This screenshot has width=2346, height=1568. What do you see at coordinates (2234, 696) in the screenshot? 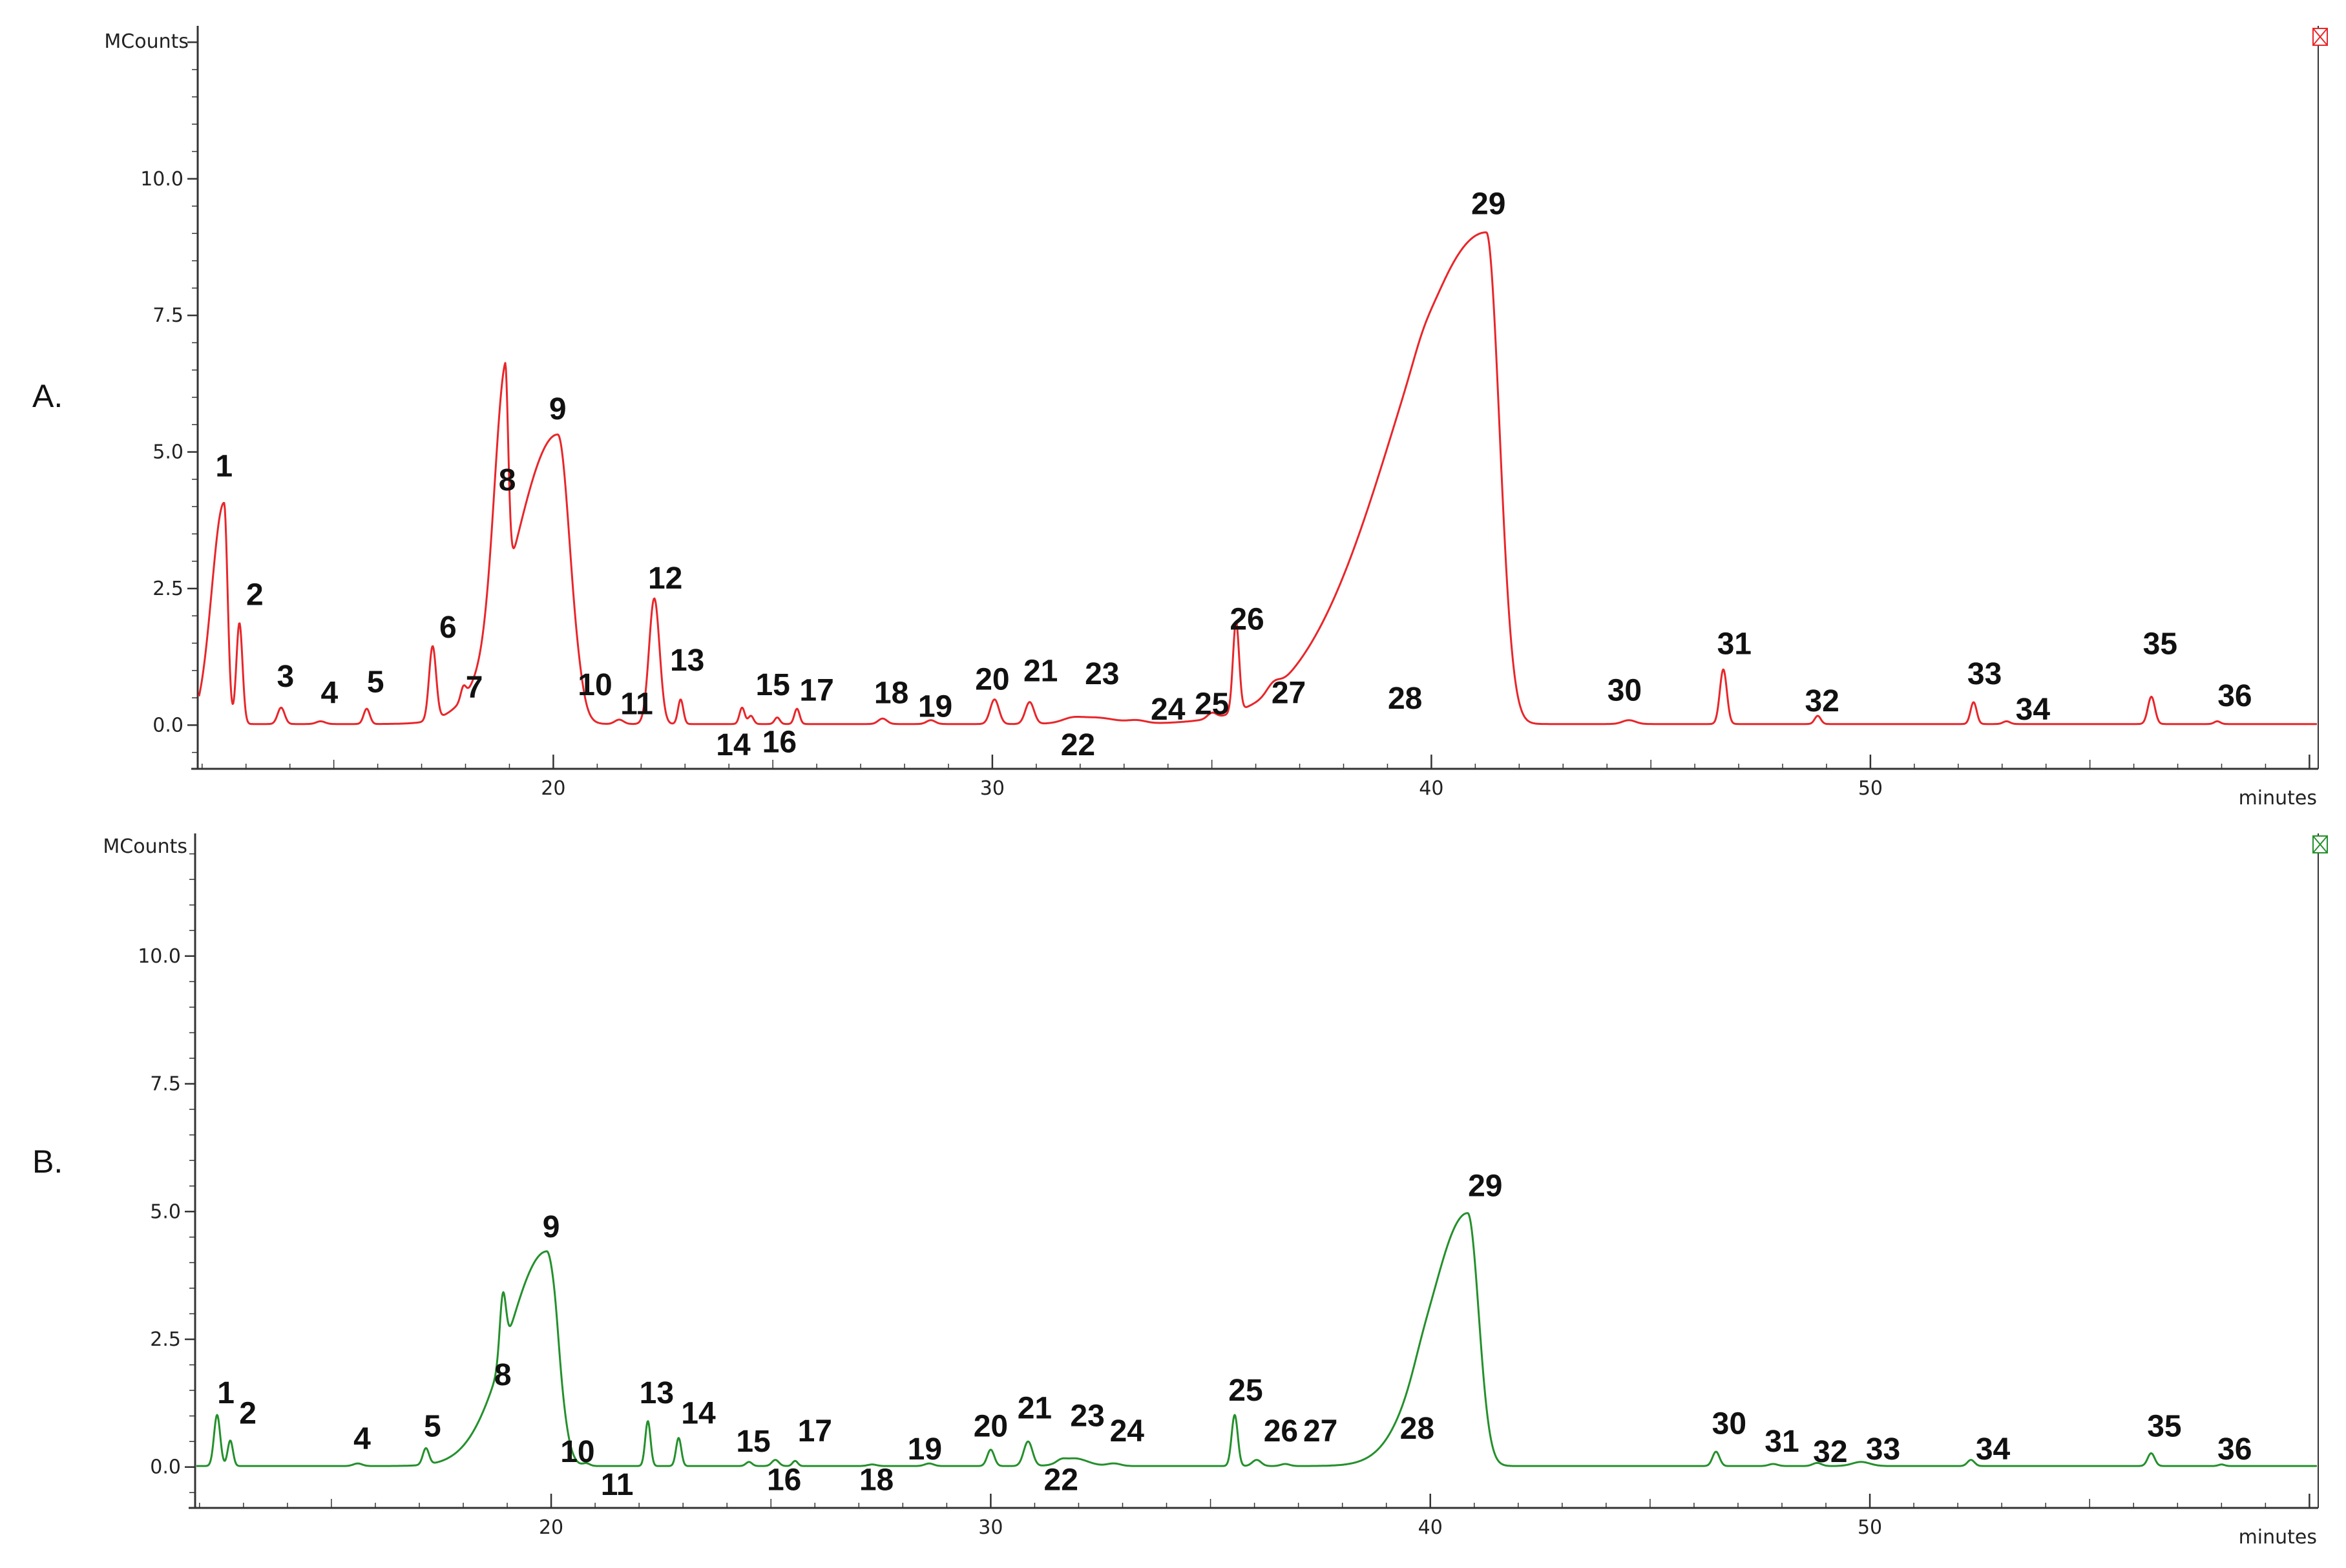
I see `peak-label: 36` at bounding box center [2234, 696].